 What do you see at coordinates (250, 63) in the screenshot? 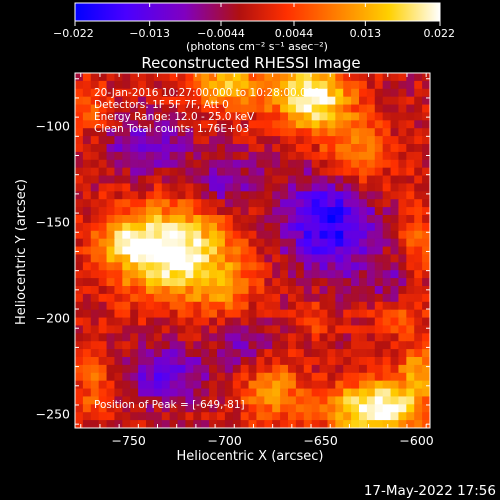
I see `chart-title: Reconstructed RHESSI Image` at bounding box center [250, 63].